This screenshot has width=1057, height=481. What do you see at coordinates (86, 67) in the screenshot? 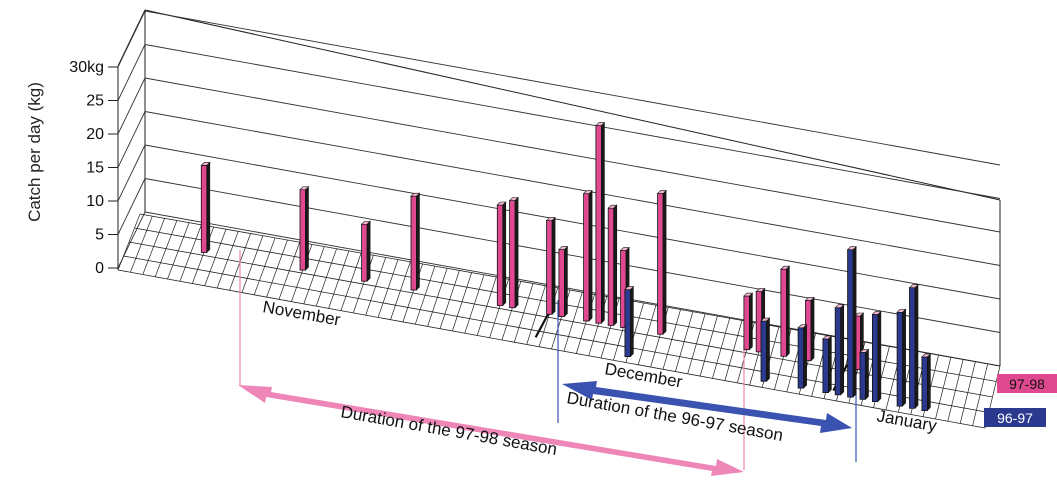
I see `y-tick-label: 30kg` at bounding box center [86, 67].